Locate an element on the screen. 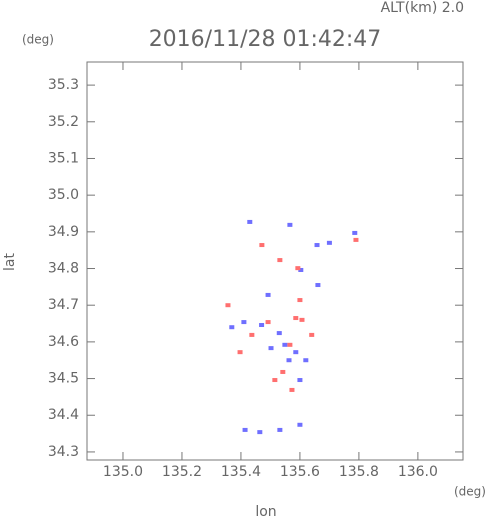  y-tick-label: 34.3 is located at coordinates (63, 452).